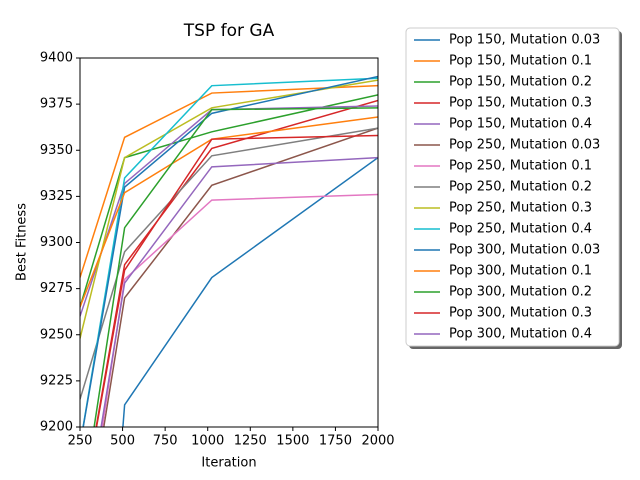 This screenshot has width=640, height=480. What do you see at coordinates (56, 334) in the screenshot?
I see `y-tick-label: 9250` at bounding box center [56, 334].